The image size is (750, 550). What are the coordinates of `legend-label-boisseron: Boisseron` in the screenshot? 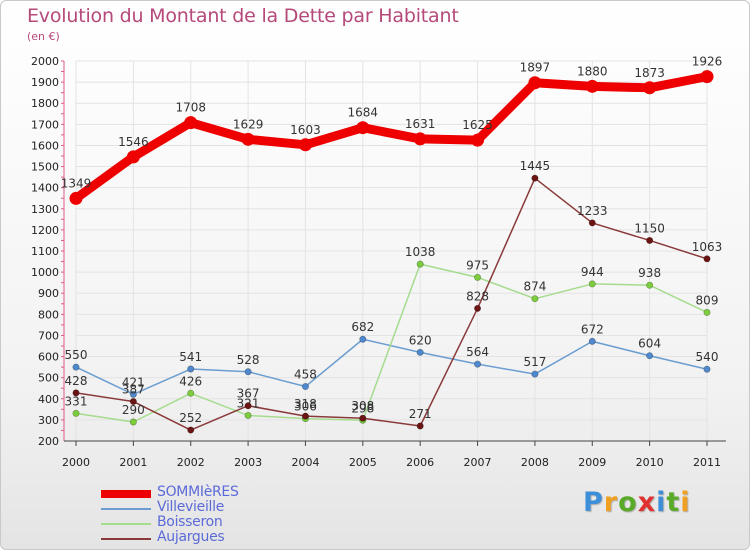 It's located at (190, 522).